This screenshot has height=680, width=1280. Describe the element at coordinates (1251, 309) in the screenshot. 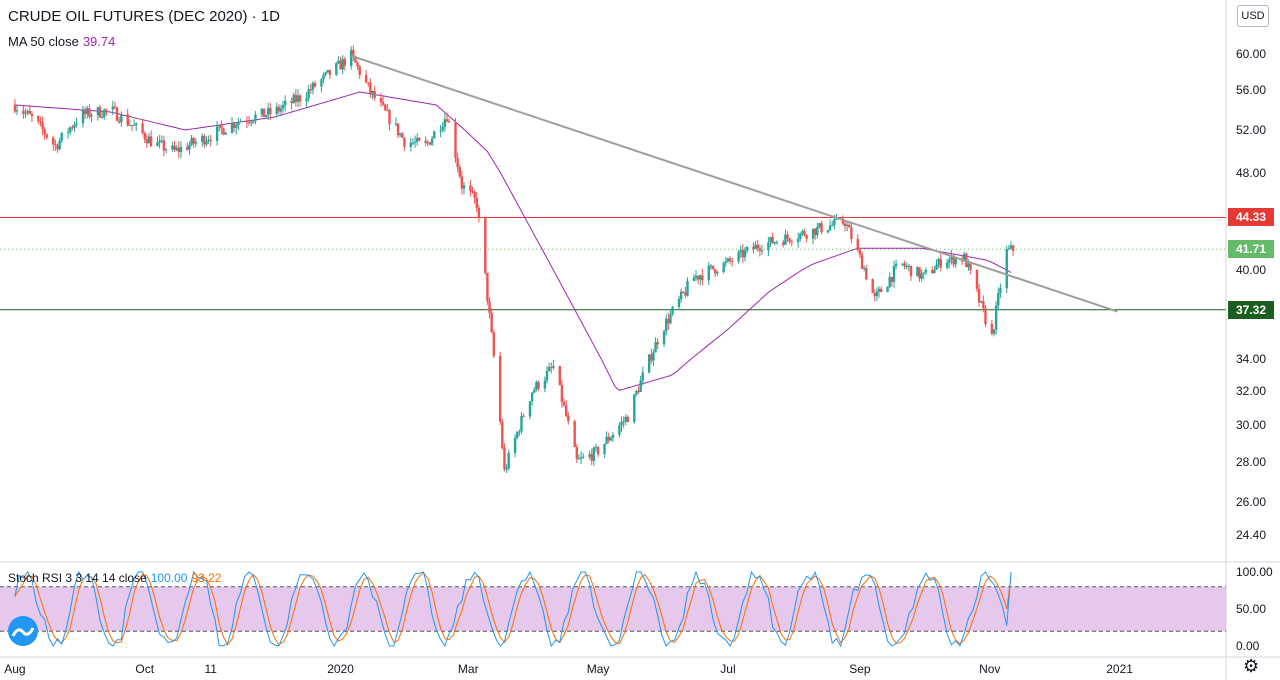

I see `price-label-support: 37.32` at that location.